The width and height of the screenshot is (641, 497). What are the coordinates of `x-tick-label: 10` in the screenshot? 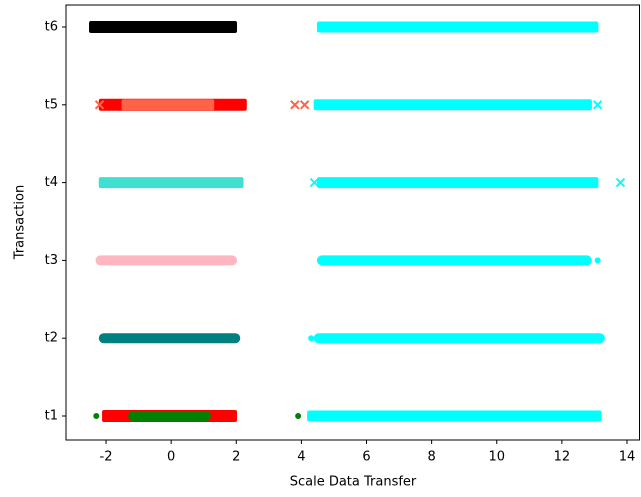 It's located at (496, 457).